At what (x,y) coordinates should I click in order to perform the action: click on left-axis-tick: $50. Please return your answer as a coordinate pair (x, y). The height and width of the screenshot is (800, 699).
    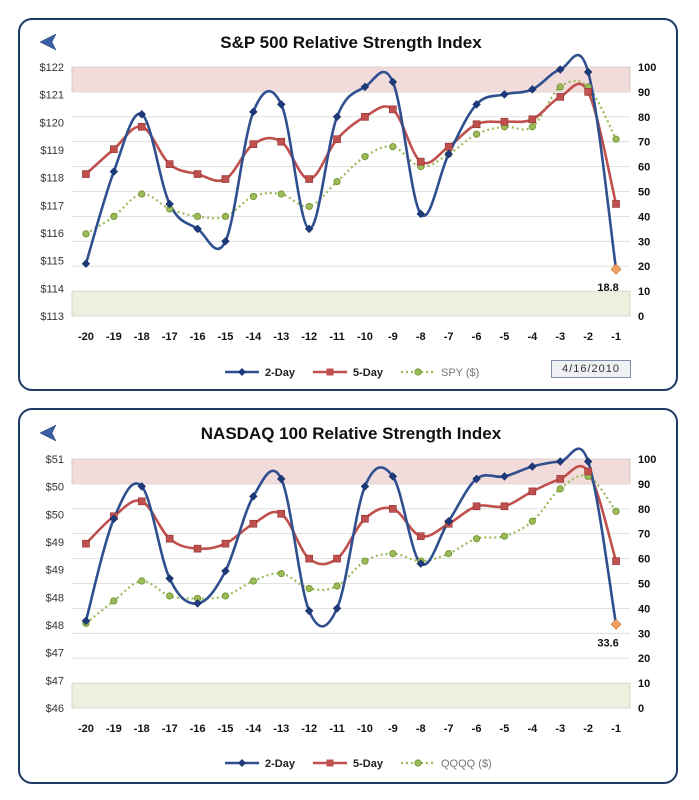
    Looking at the image, I should click on (55, 515).